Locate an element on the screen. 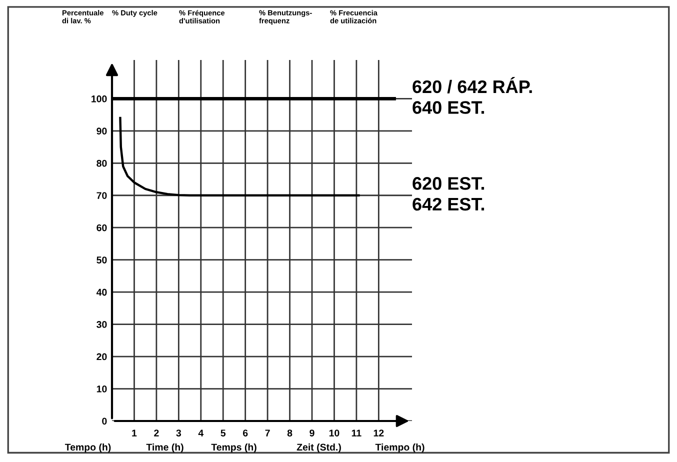  x-tick-label: 3 is located at coordinates (179, 433).